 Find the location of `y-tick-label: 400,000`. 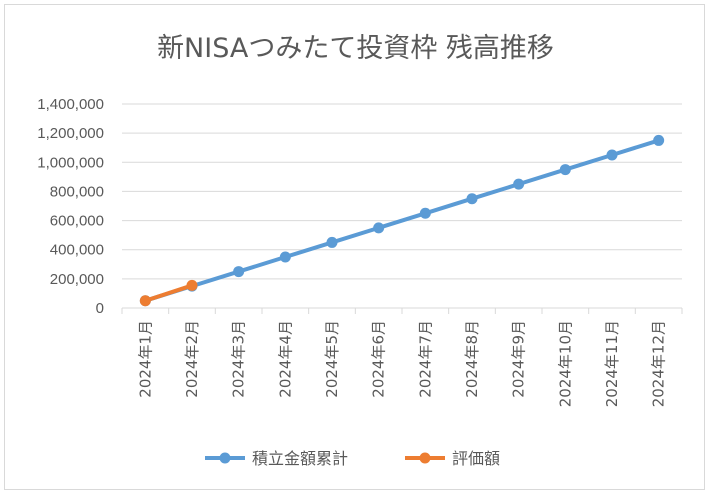

y-tick-label: 400,000 is located at coordinates (77, 250).